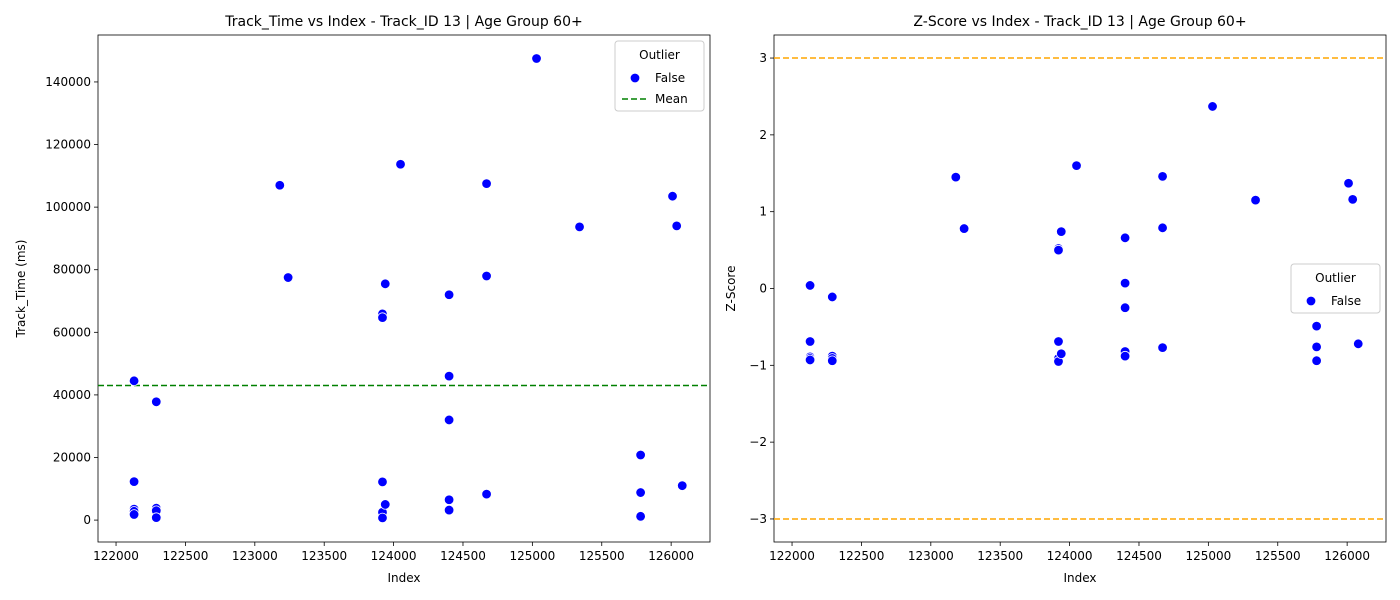 This screenshot has height=600, width=1400. I want to click on legend-box, so click(659, 76).